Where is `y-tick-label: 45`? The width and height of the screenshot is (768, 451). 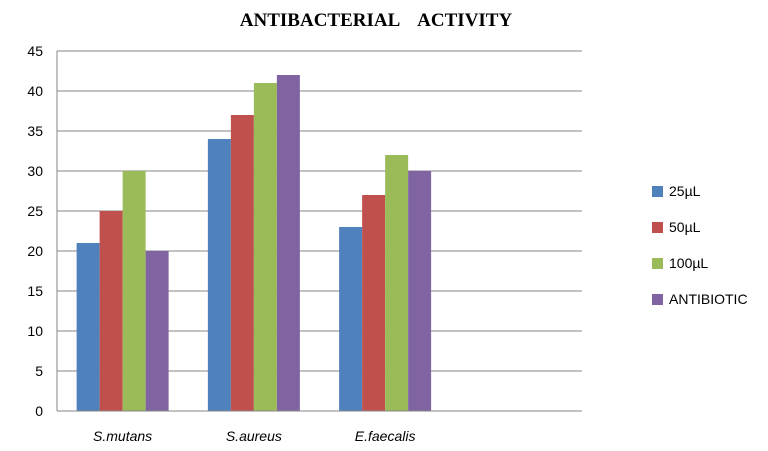 y-tick-label: 45 is located at coordinates (35, 51).